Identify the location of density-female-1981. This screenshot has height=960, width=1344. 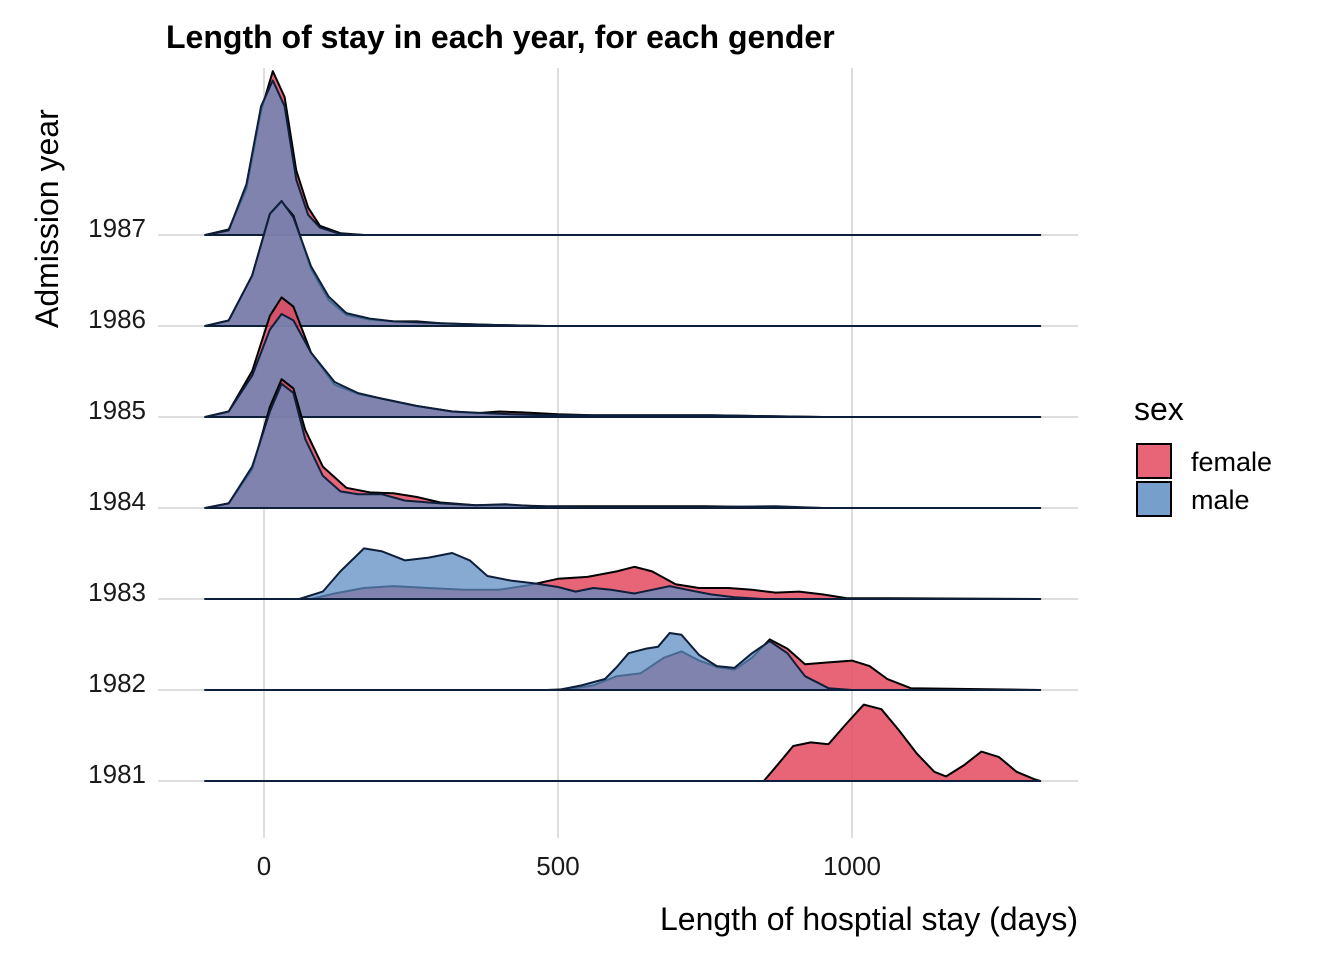
(623, 742).